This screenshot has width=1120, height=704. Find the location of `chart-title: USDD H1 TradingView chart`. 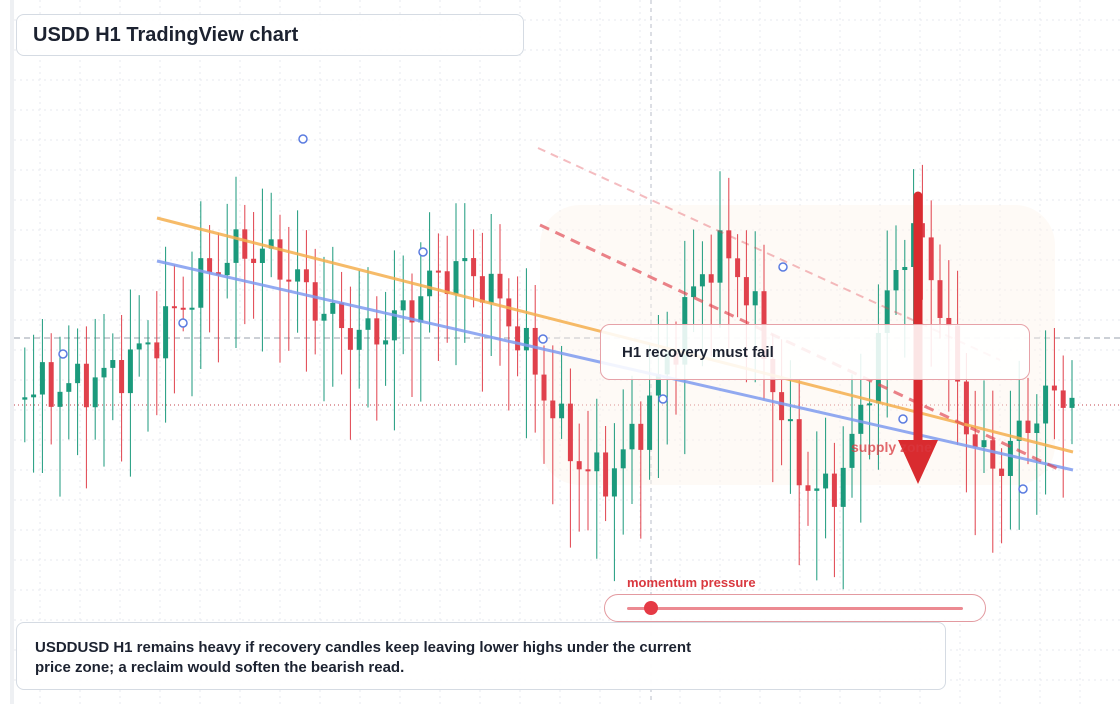

chart-title: USDD H1 TradingView chart is located at coordinates (166, 34).